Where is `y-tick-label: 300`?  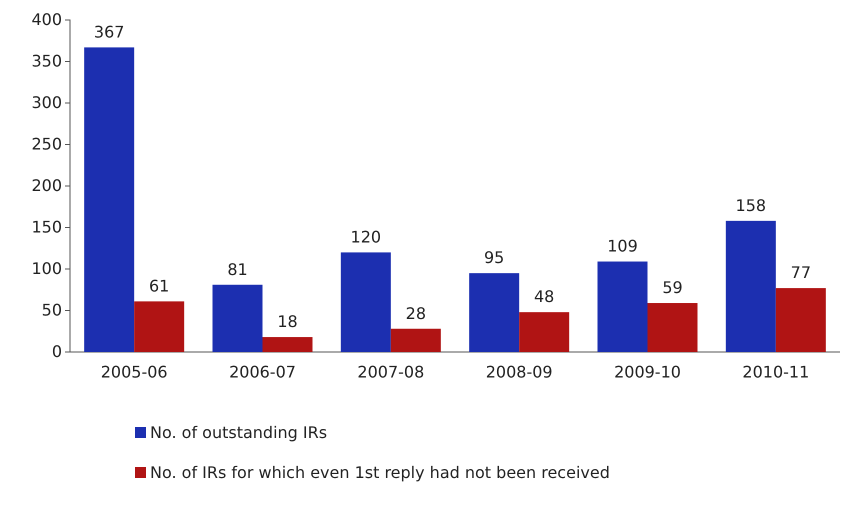
y-tick-label: 300 is located at coordinates (46, 102).